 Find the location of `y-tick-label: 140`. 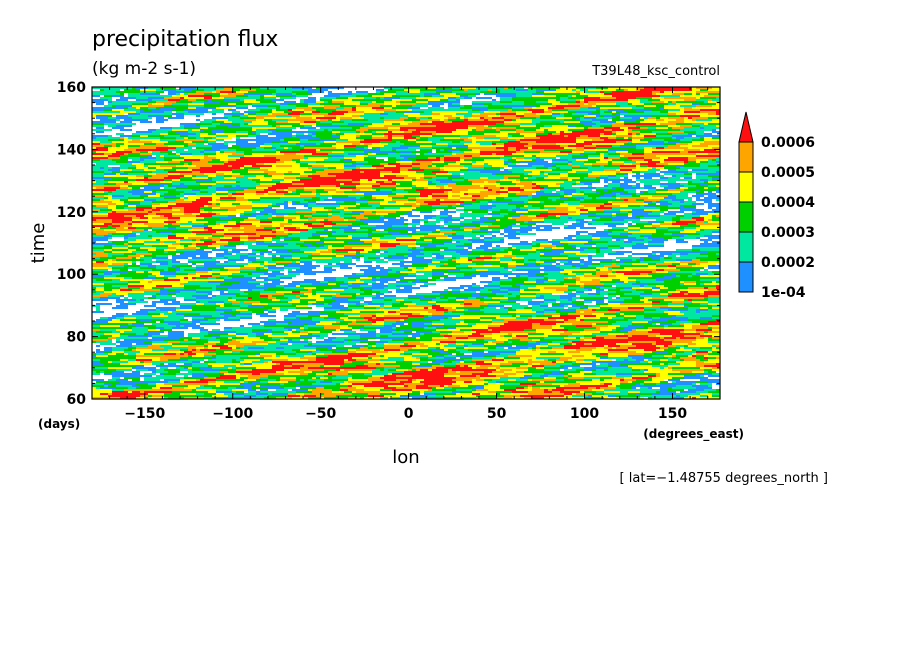

y-tick-label: 140 is located at coordinates (71, 150).